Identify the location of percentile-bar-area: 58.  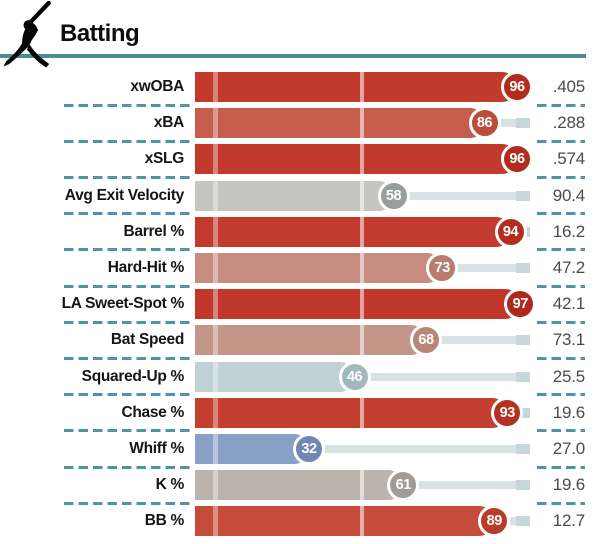
(362, 195).